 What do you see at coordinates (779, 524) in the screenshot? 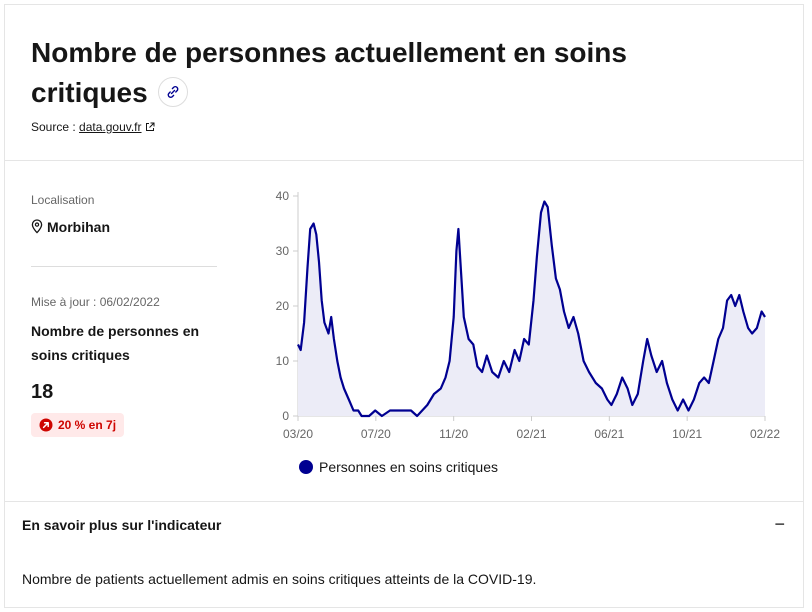
I see `collapse-icon: −` at bounding box center [779, 524].